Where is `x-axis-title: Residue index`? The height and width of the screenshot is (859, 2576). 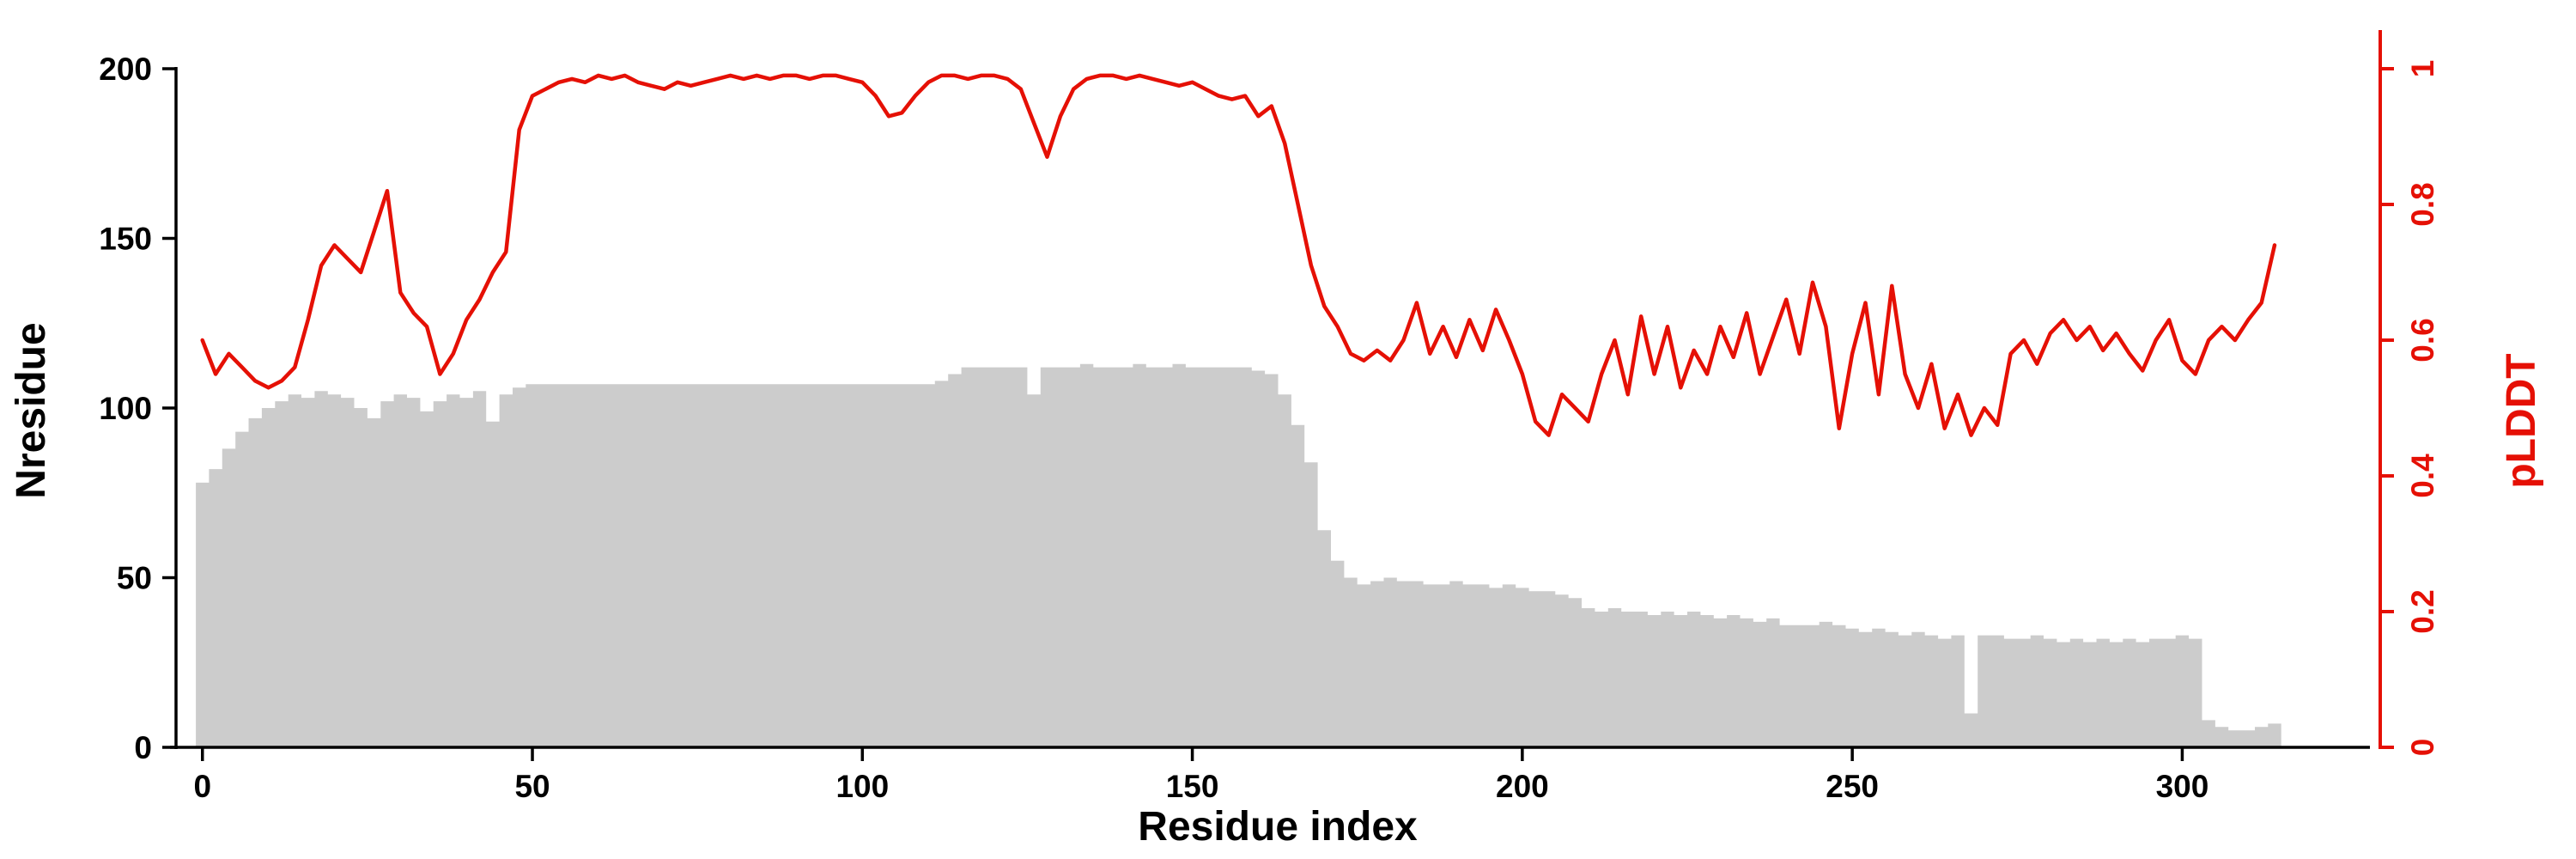 x-axis-title: Residue index is located at coordinates (1278, 827).